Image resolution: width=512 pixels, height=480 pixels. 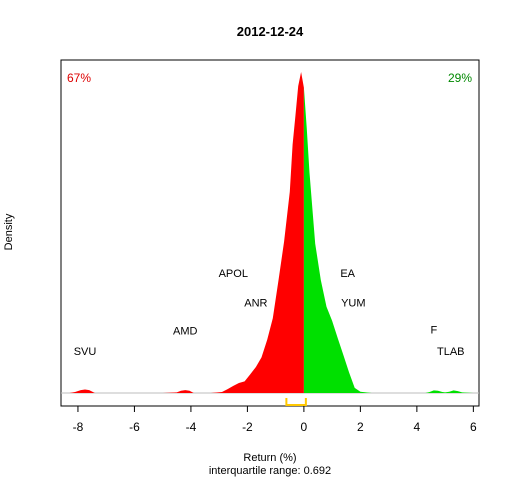 I want to click on x-tick-label: -6, so click(x=134, y=427).